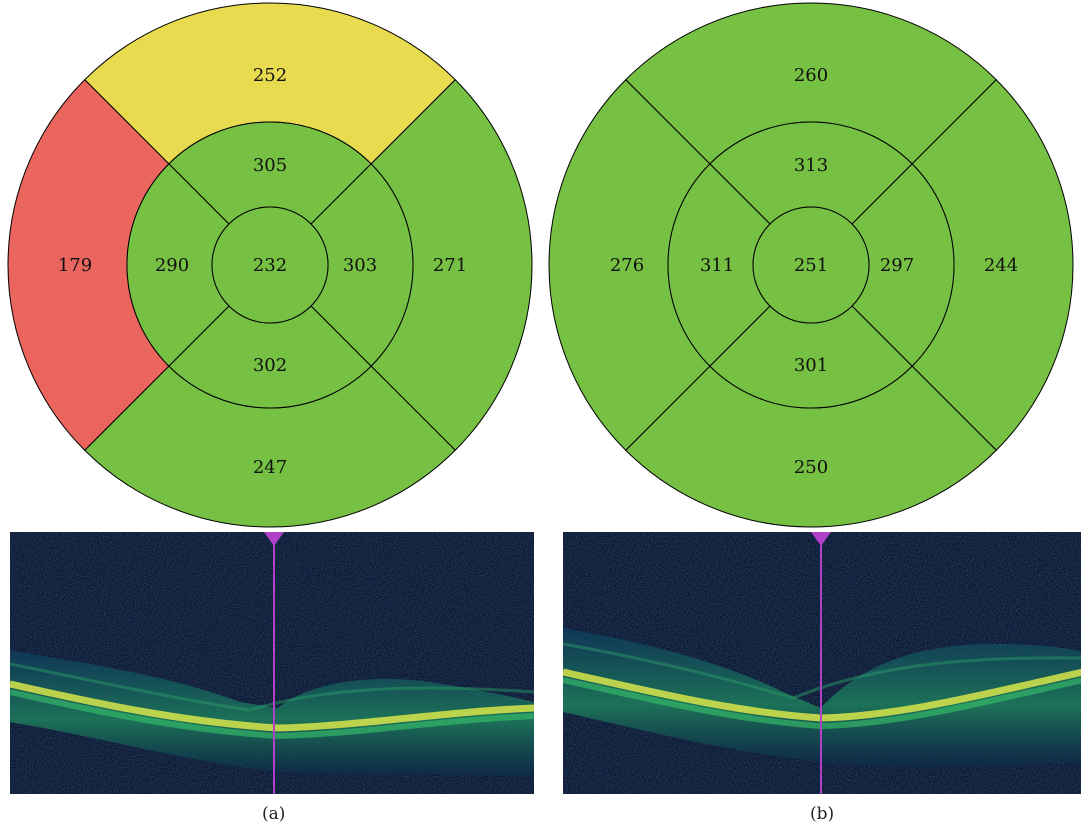 Image resolution: width=1081 pixels, height=832 pixels. Describe the element at coordinates (717, 265) in the screenshot. I see `inner-nasal-value: 311` at that location.